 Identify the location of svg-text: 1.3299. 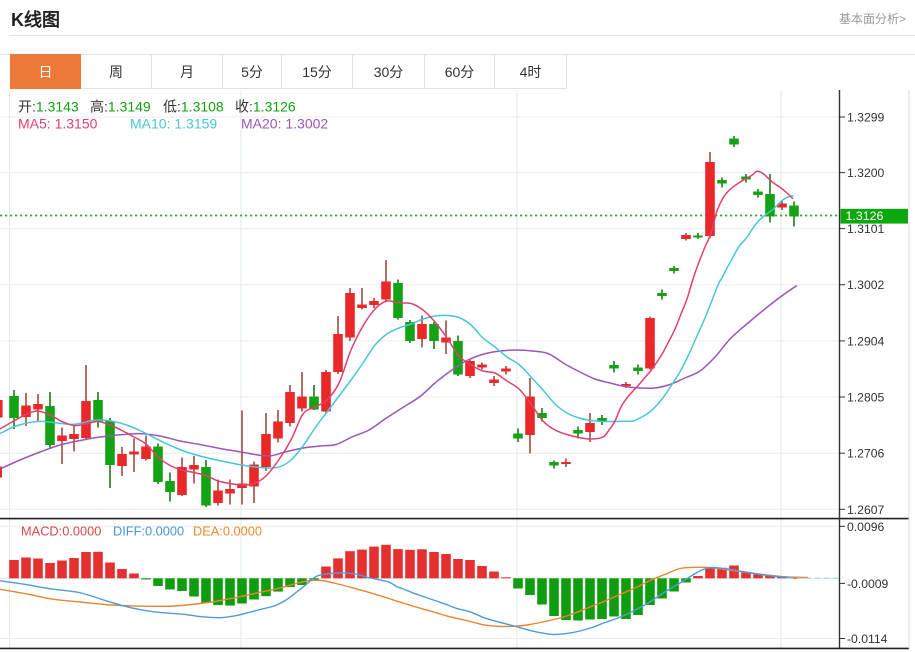
(865, 118).